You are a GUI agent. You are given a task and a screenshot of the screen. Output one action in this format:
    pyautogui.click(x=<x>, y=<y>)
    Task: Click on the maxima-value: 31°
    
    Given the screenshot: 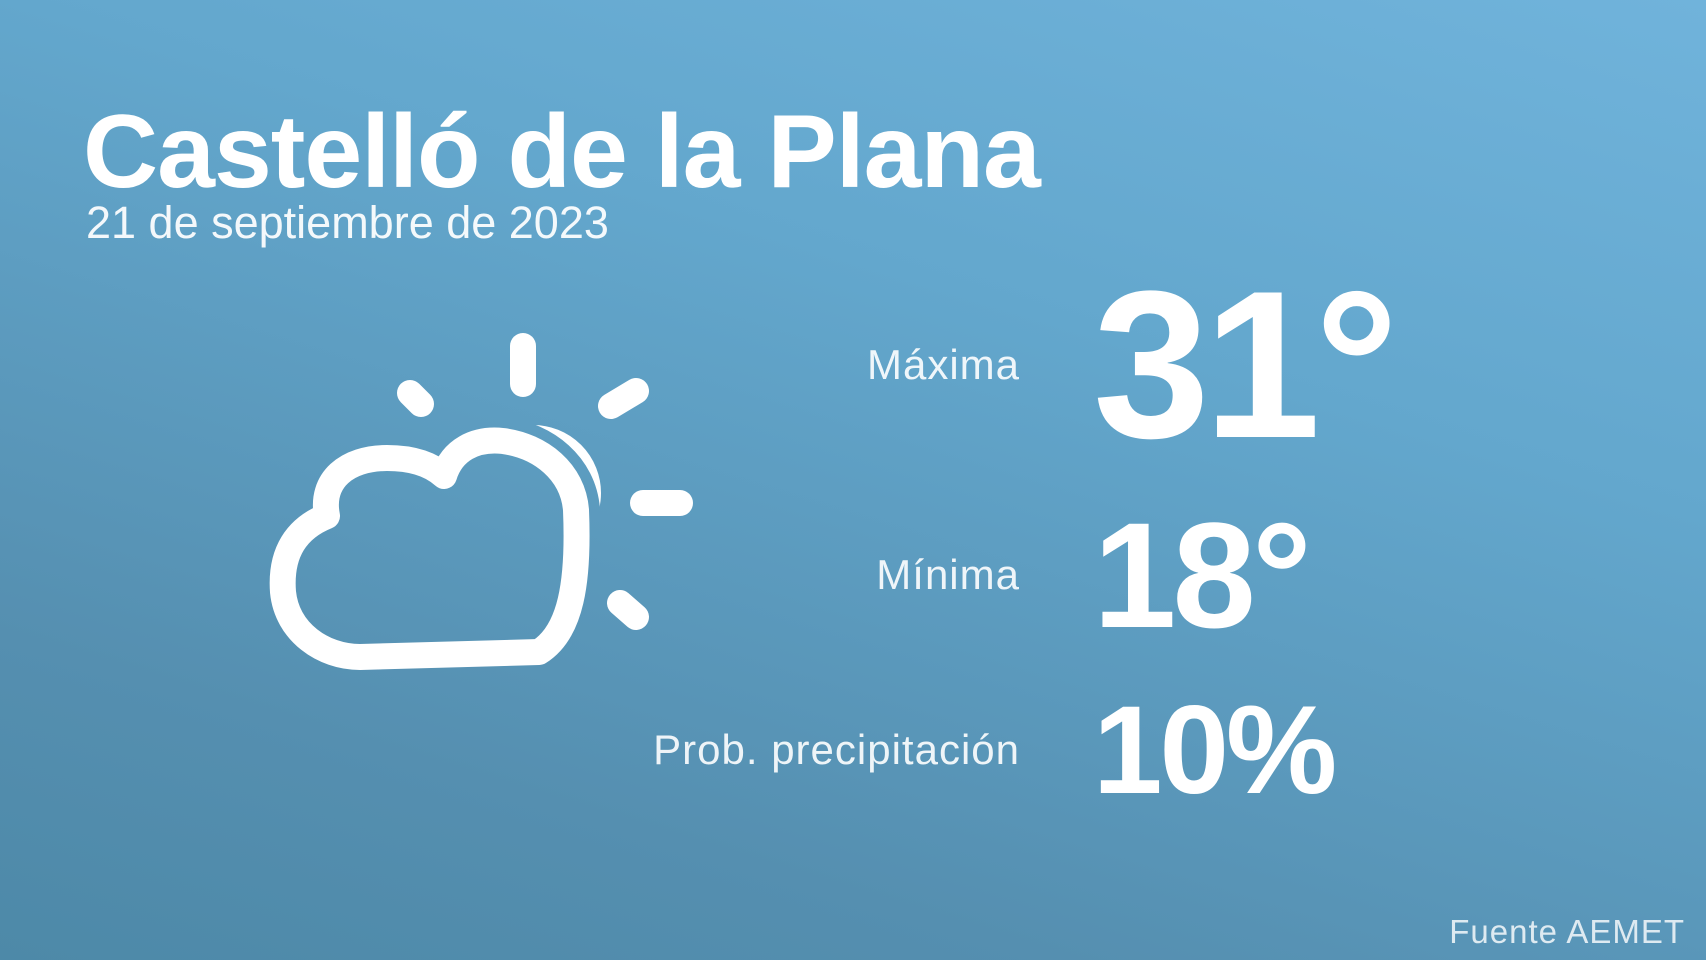 What is the action you would take?
    pyautogui.click(x=1246, y=364)
    